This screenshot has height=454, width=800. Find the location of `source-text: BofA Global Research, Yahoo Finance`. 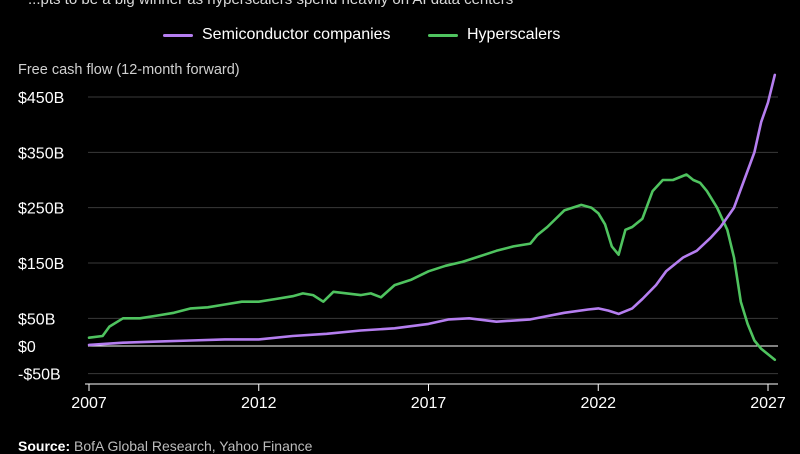

source-text: BofA Global Research, Yahoo Finance is located at coordinates (193, 446).